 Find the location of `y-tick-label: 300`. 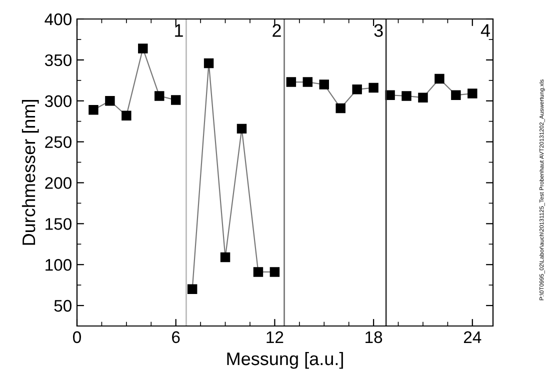

y-tick-label: 300 is located at coordinates (58, 101).